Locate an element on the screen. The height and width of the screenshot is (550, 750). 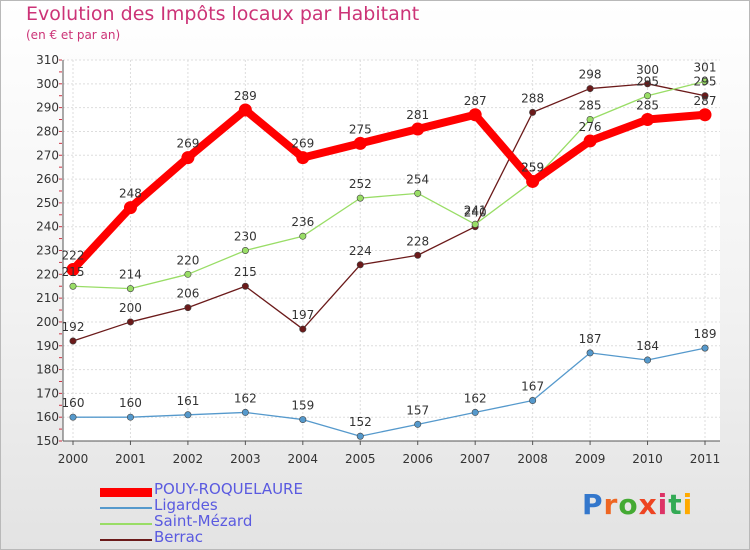
x-tick-label: 2009 is located at coordinates (590, 459).